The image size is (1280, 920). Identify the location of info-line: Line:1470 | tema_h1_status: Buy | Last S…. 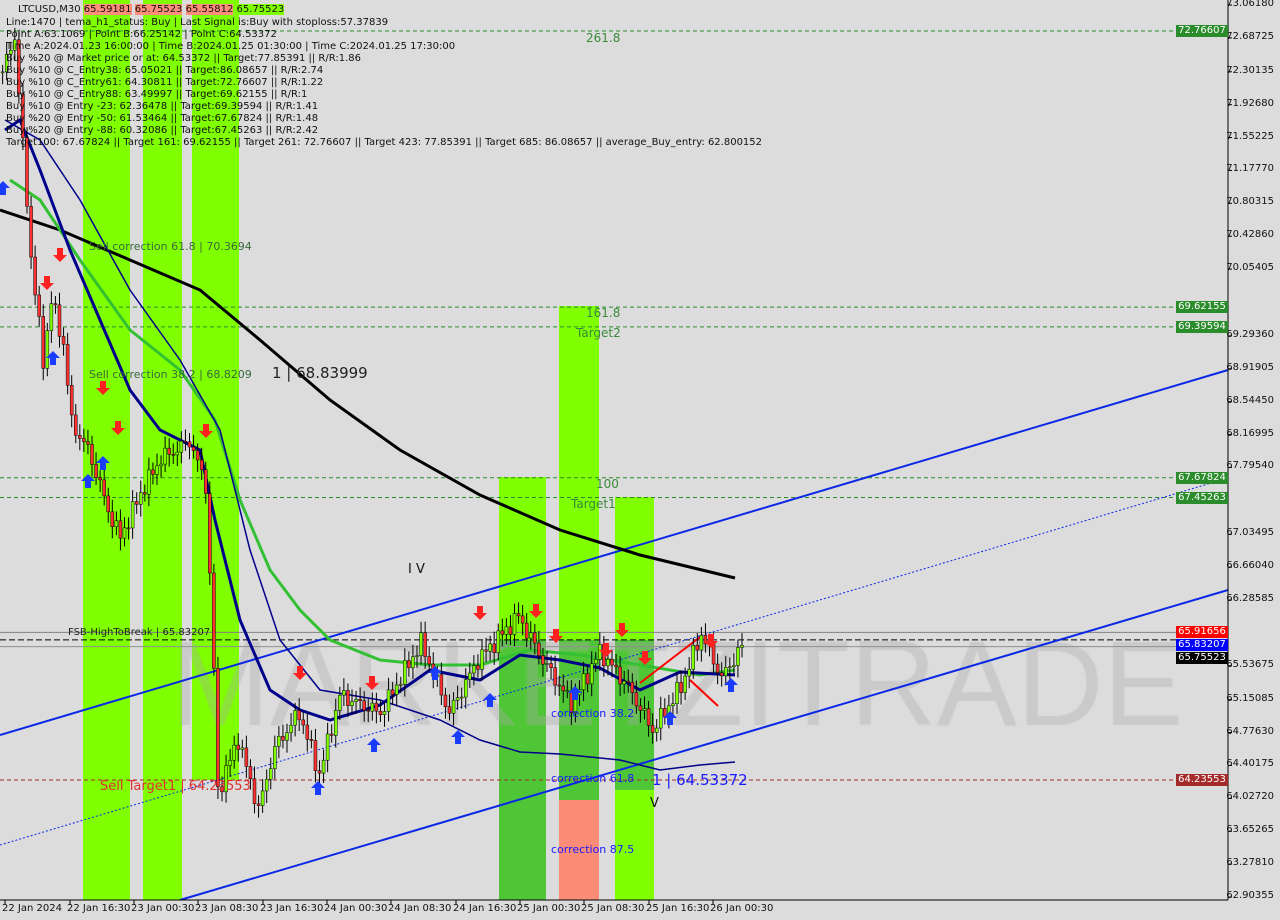
(197, 22).